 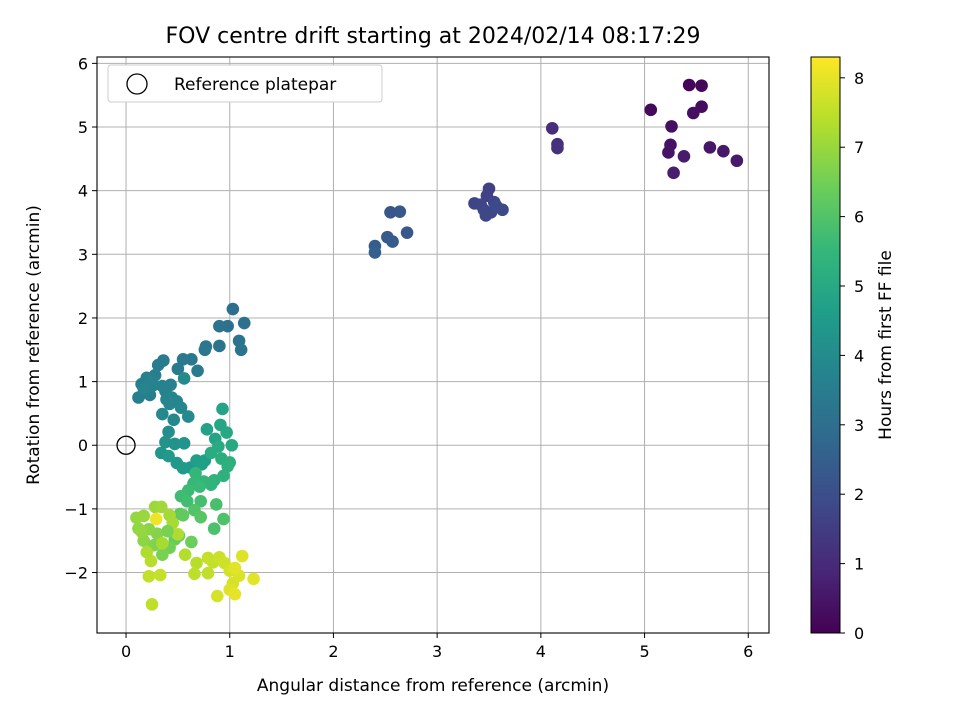 I want to click on legend: Reference platepar, so click(x=245, y=83).